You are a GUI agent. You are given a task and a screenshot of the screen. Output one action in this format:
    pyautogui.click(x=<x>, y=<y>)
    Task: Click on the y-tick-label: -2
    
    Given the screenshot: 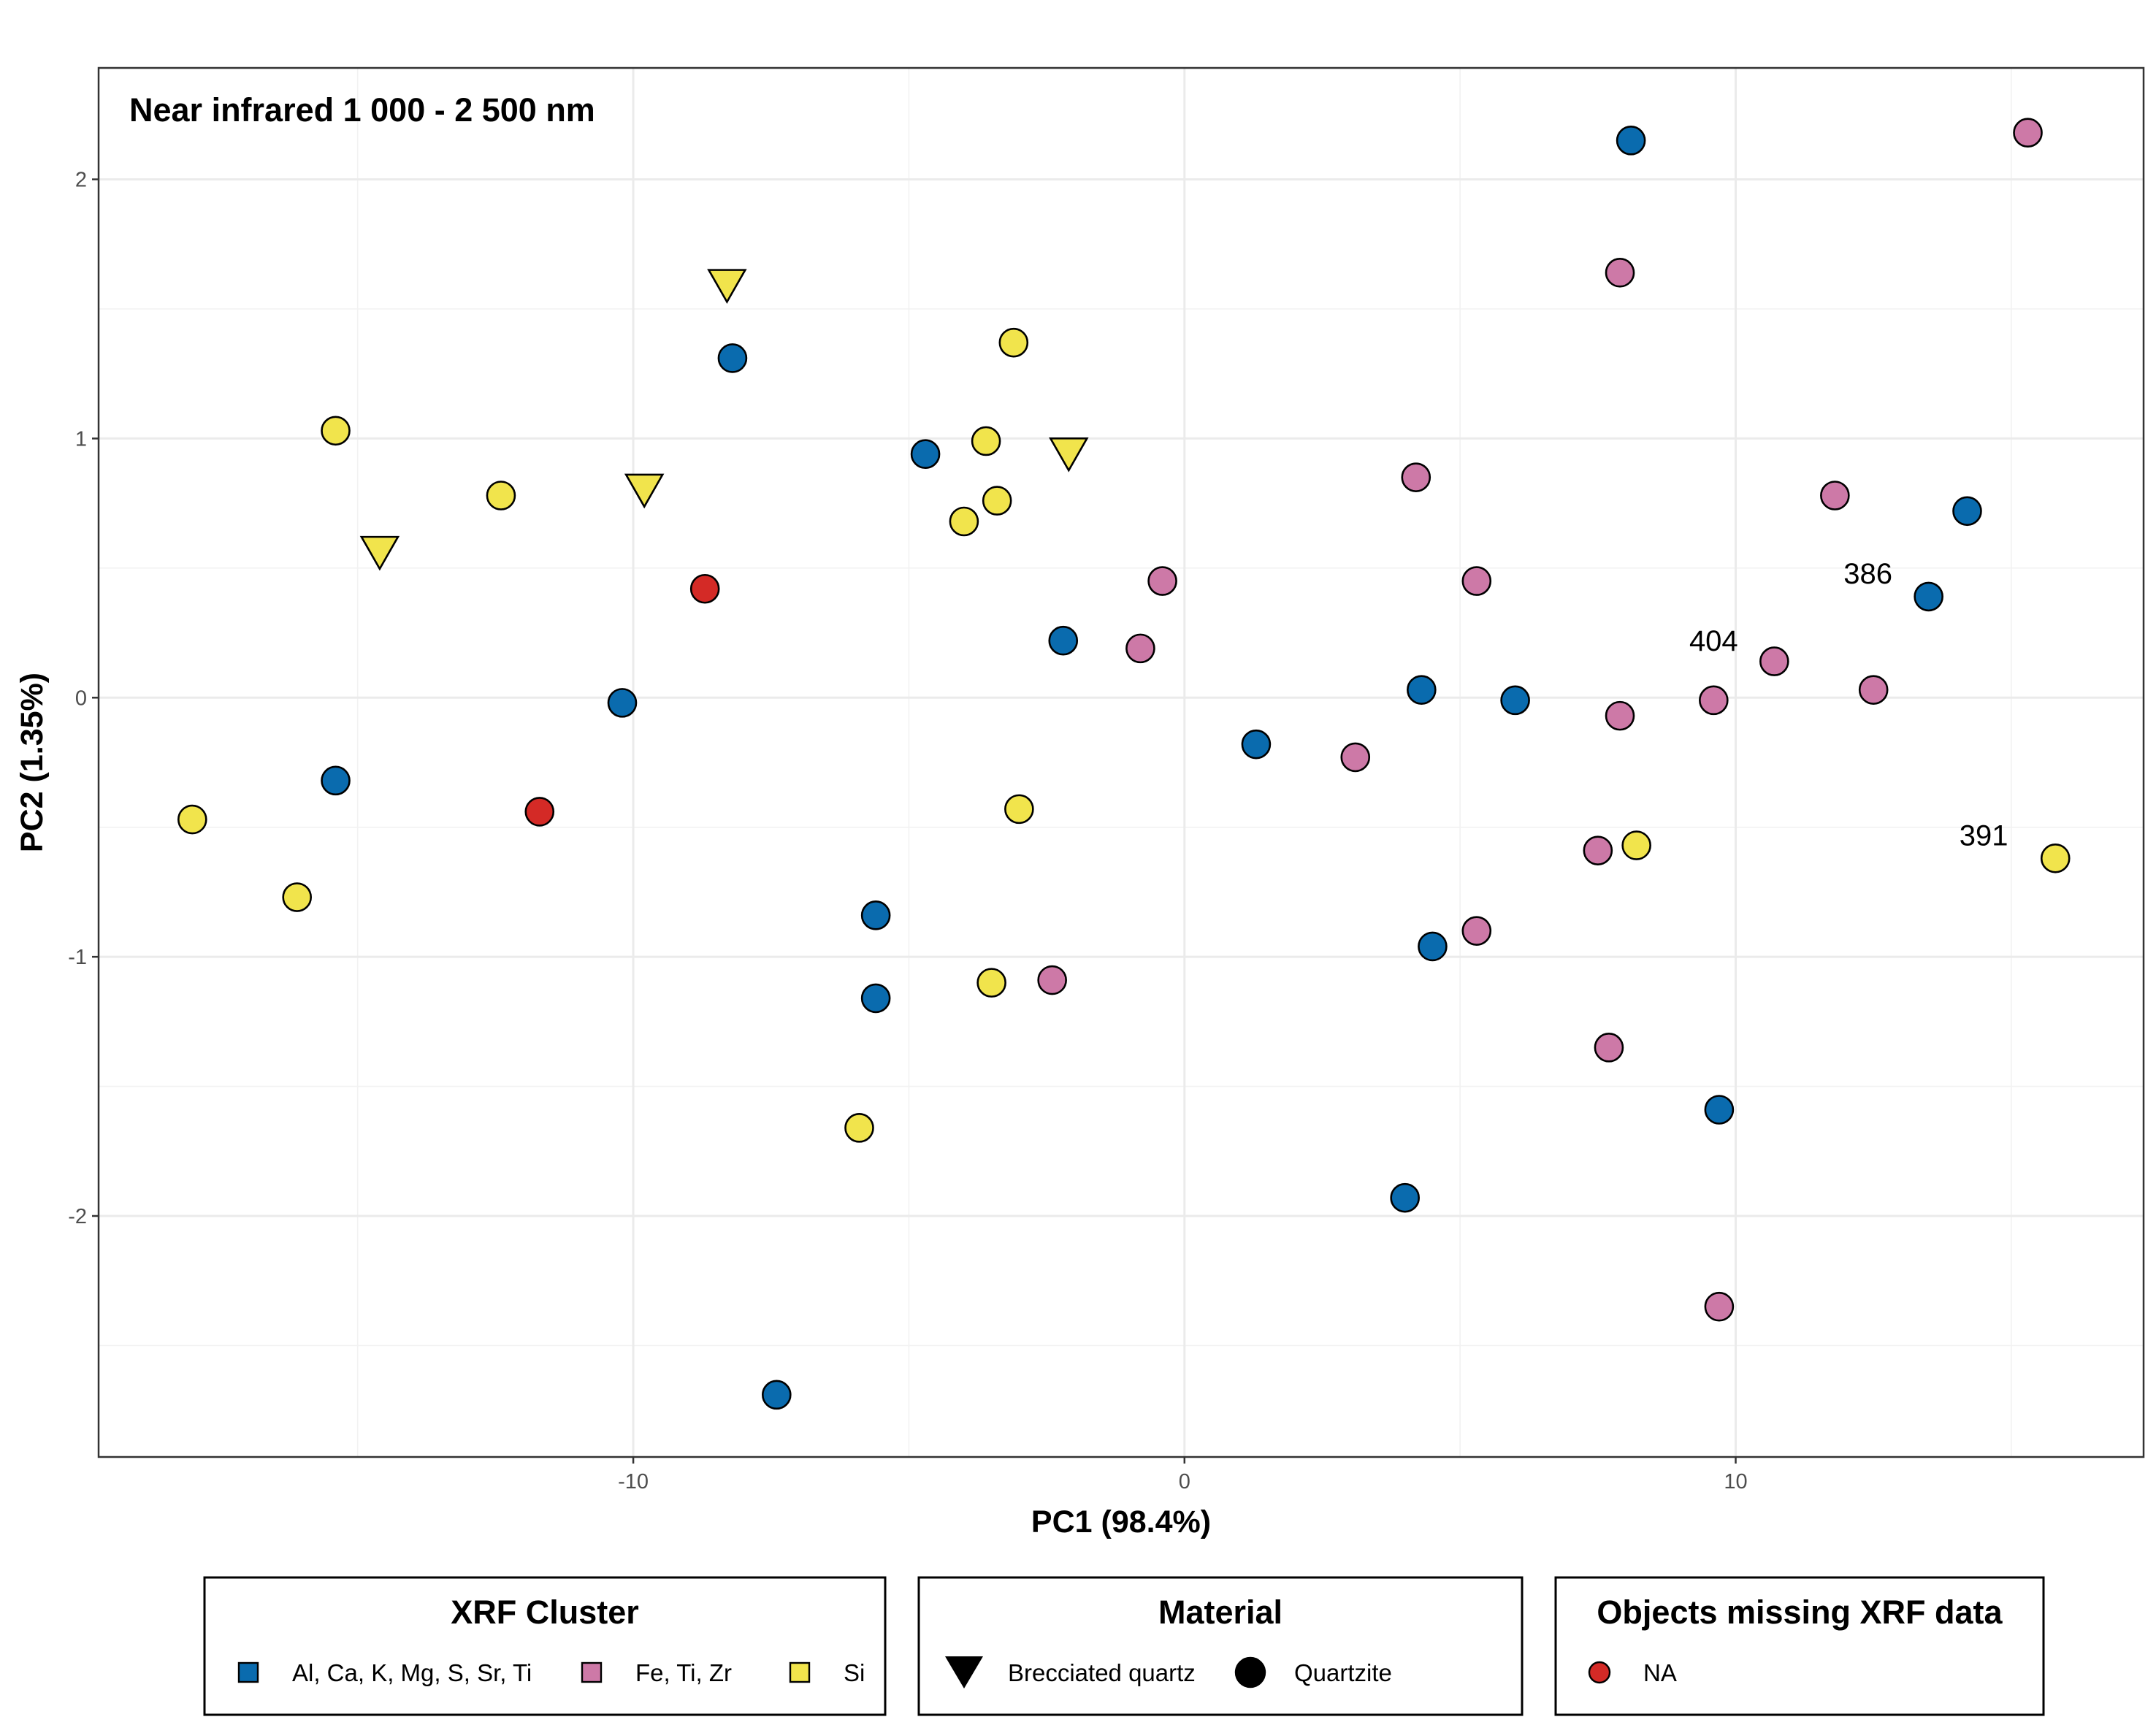 What is the action you would take?
    pyautogui.click(x=78, y=1216)
    